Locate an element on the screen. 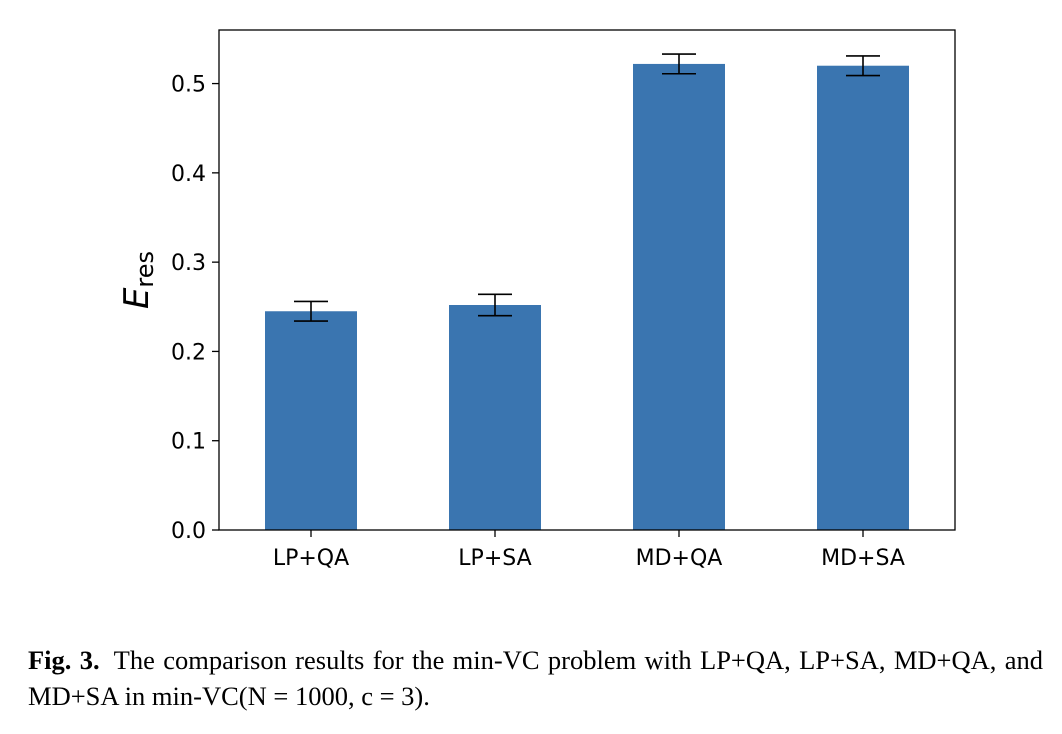  x-tick-label: MD+SA is located at coordinates (863, 558).